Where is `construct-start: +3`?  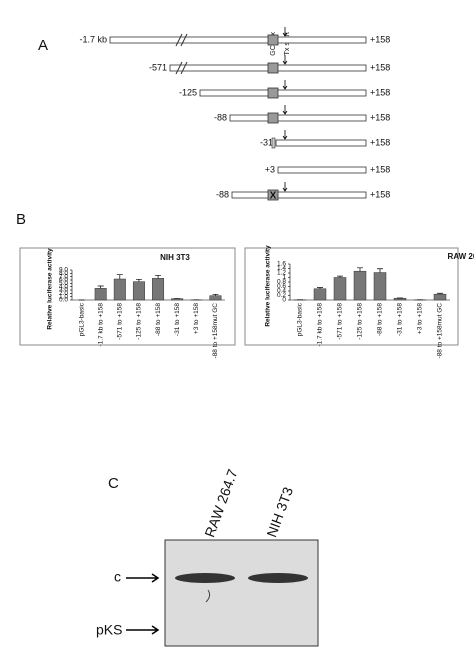 construct-start: +3 is located at coordinates (270, 169).